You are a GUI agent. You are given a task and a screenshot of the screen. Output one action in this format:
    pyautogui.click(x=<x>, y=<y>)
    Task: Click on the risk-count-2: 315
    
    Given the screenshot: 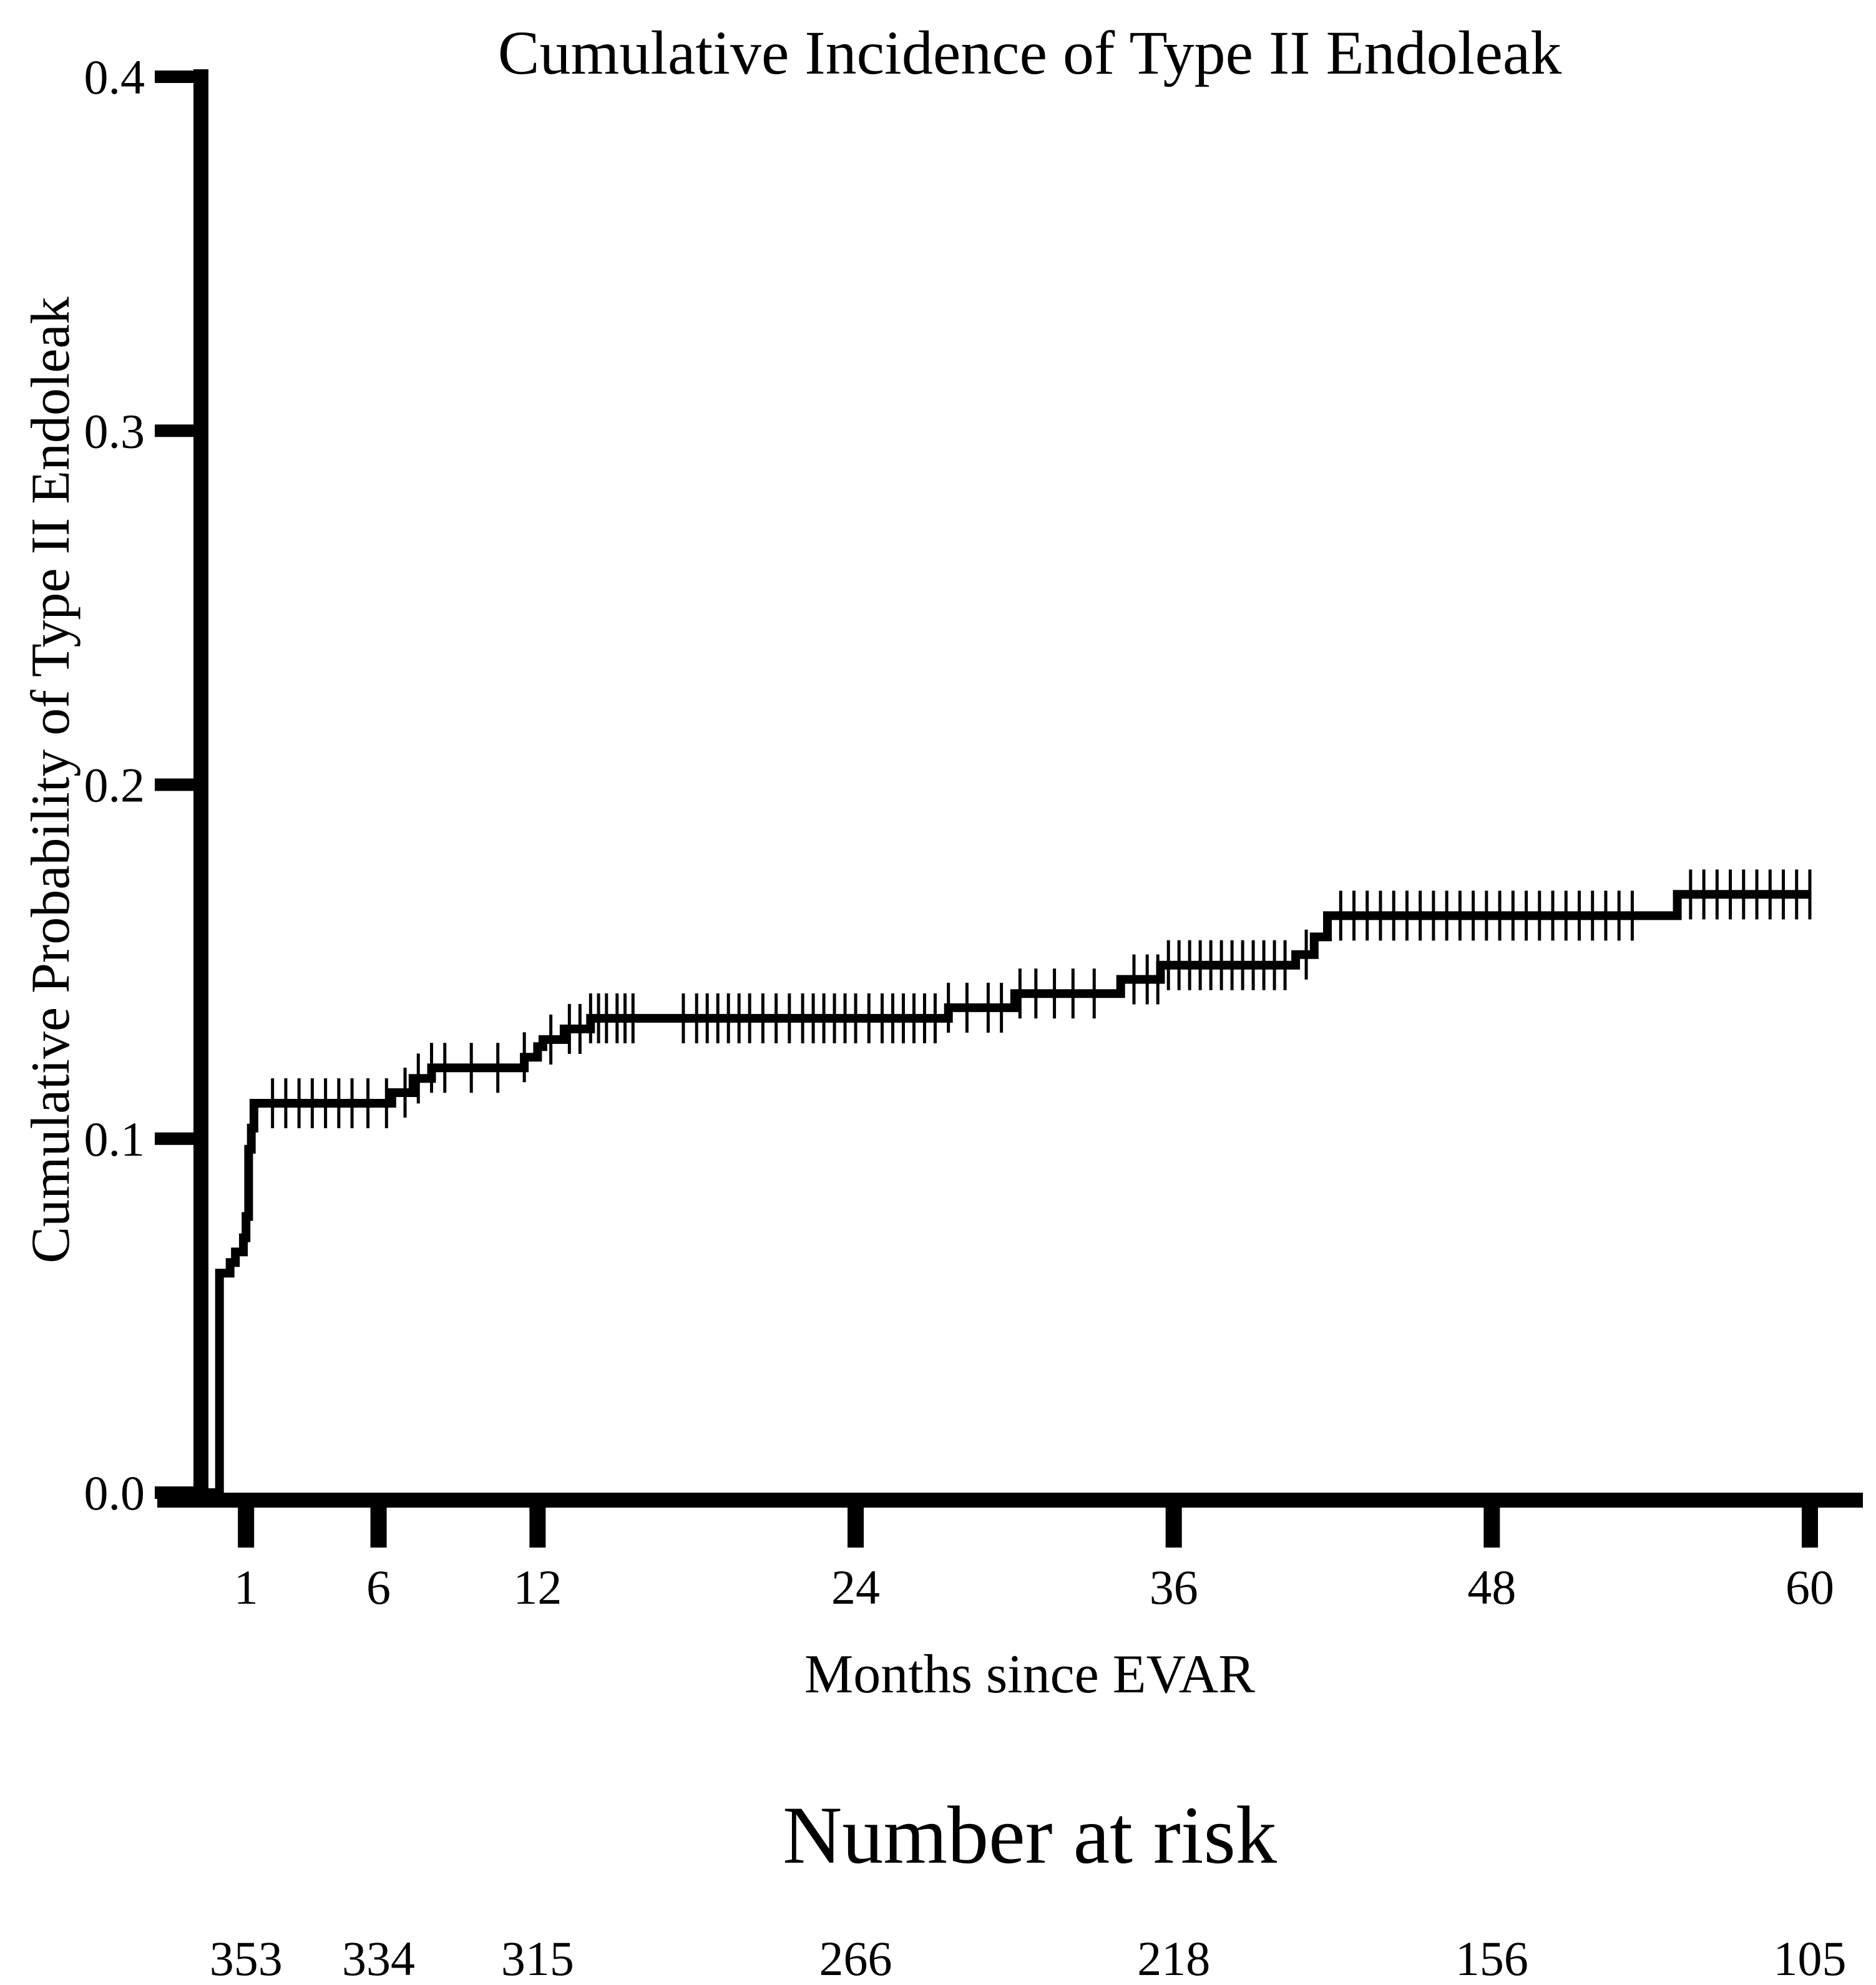 What is the action you would take?
    pyautogui.click(x=537, y=1958)
    